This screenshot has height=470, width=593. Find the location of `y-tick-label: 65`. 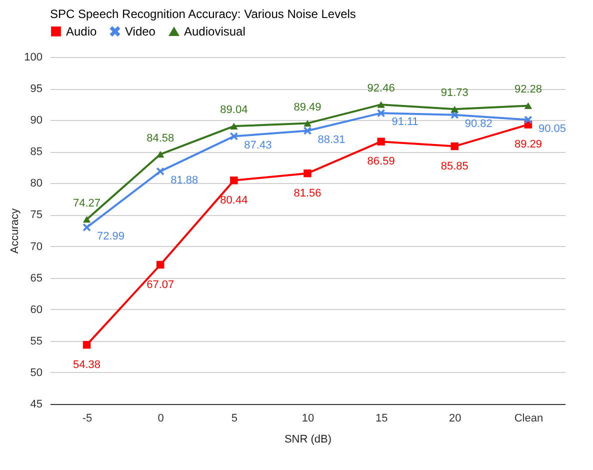

y-tick-label: 65 is located at coordinates (36, 278).